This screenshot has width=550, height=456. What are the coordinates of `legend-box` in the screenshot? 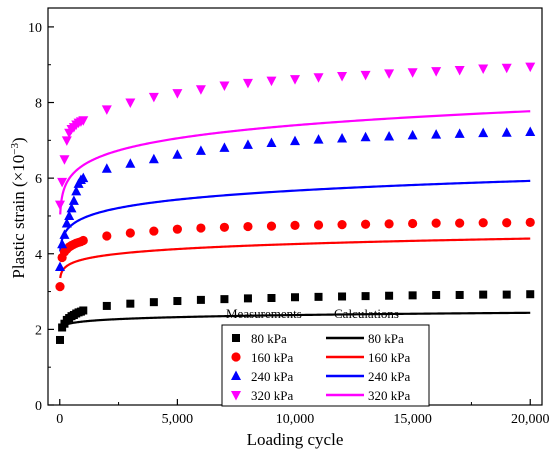 It's located at (325, 365).